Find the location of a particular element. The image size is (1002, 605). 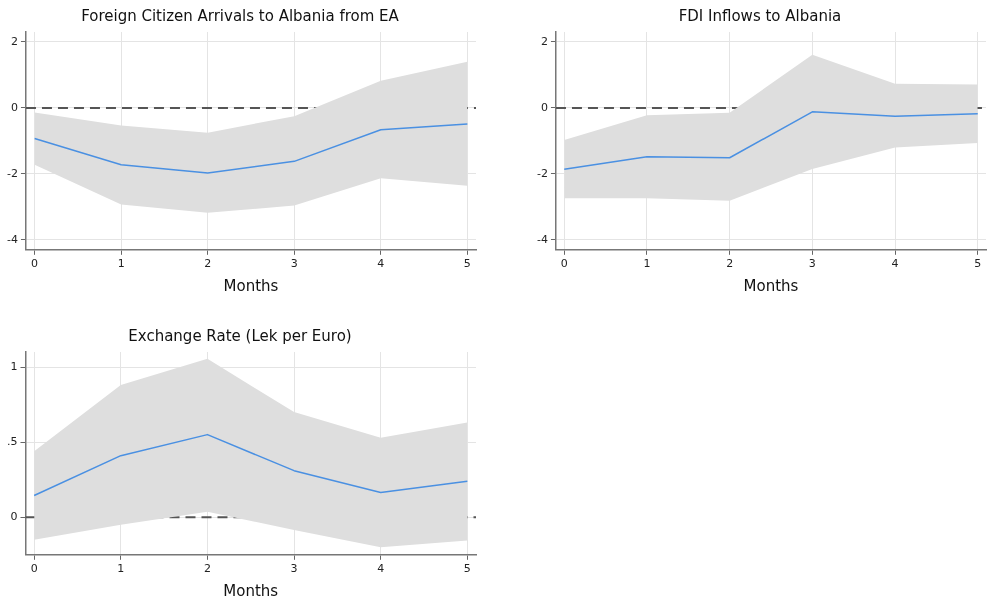

chart-title: Foreign Citizen Arrivals to Albania from EA is located at coordinates (240, 15).